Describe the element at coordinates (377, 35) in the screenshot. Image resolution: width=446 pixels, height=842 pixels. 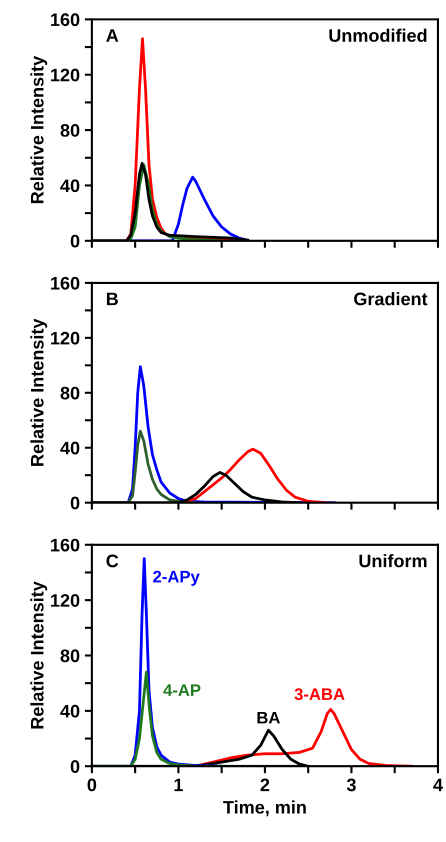
I see `annotation: Unmodified` at that location.